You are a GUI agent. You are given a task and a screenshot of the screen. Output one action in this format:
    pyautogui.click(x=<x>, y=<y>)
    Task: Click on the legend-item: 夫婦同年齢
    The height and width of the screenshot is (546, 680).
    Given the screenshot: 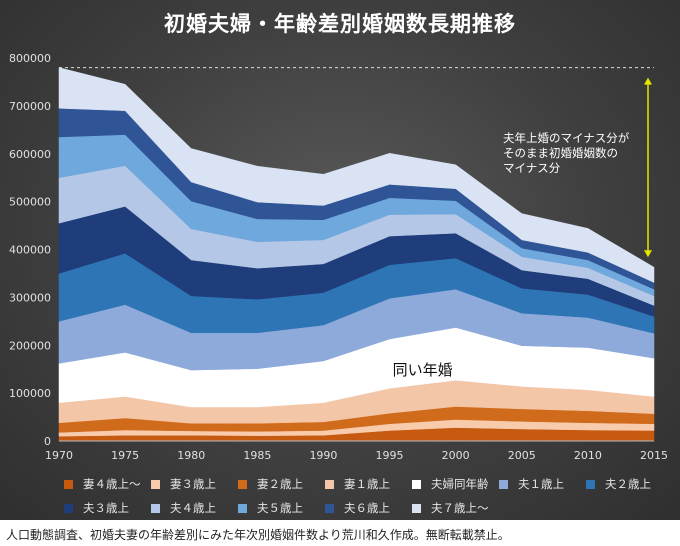 What is the action you would take?
    pyautogui.click(x=455, y=484)
    